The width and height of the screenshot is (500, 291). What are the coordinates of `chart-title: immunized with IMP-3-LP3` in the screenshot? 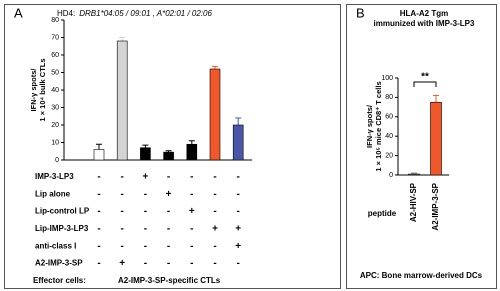 It's located at (424, 23).